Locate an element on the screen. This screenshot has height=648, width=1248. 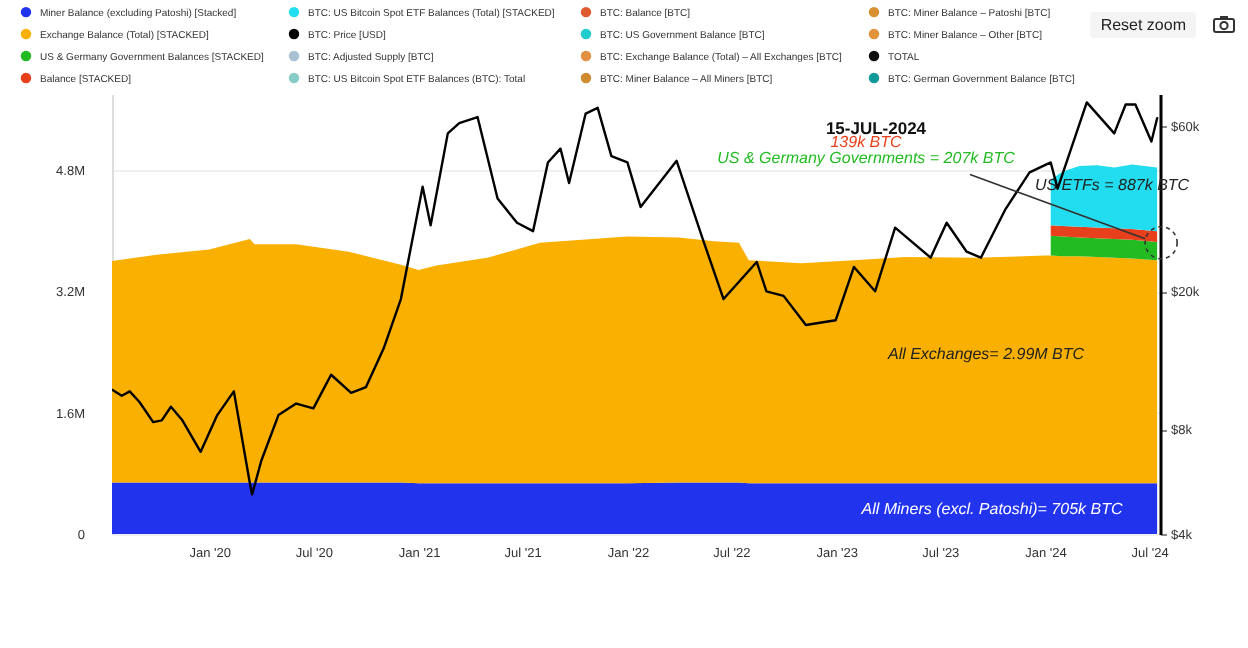
text: Reset zoom is located at coordinates (1143, 25).